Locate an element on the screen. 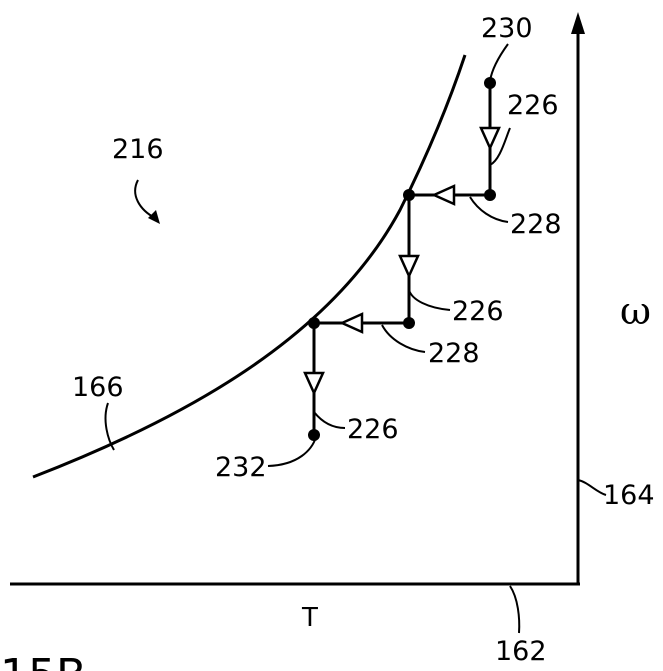  end-point-label: 232 is located at coordinates (241, 467).